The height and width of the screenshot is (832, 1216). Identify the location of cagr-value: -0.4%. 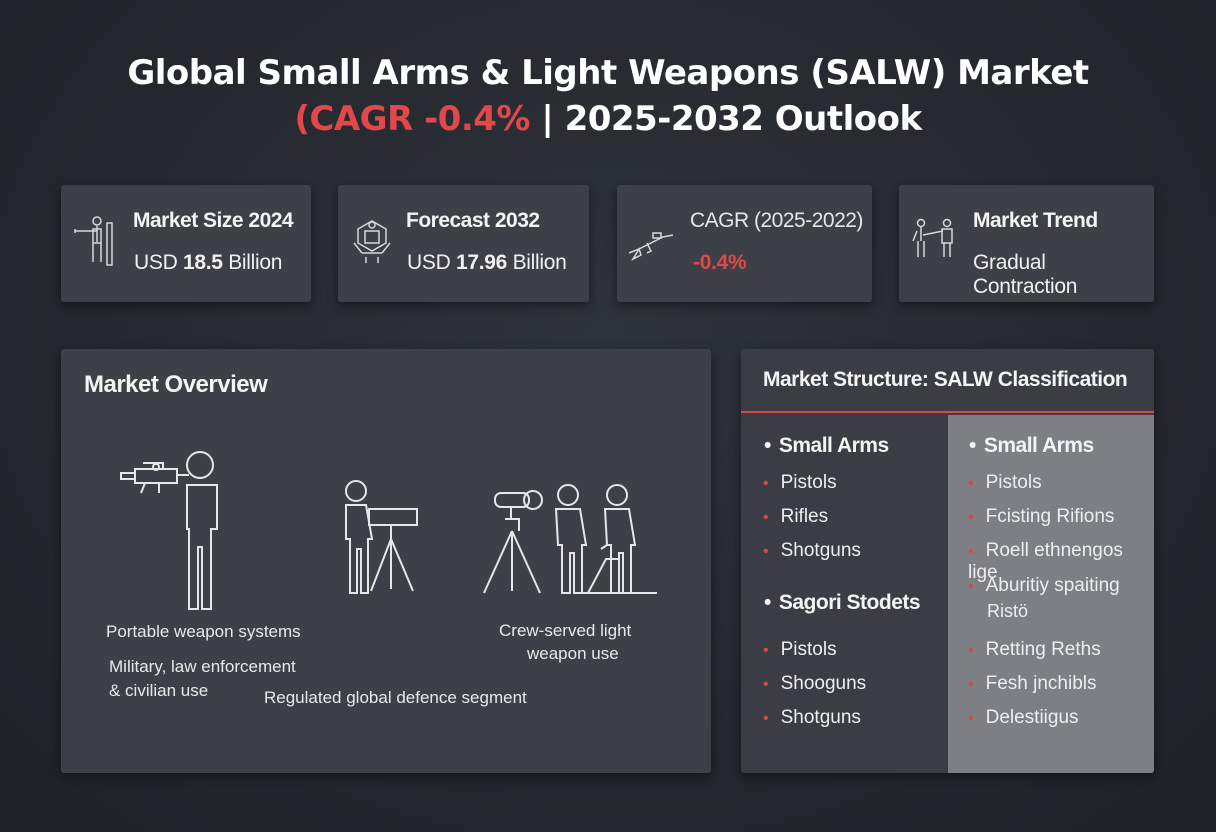
(720, 262).